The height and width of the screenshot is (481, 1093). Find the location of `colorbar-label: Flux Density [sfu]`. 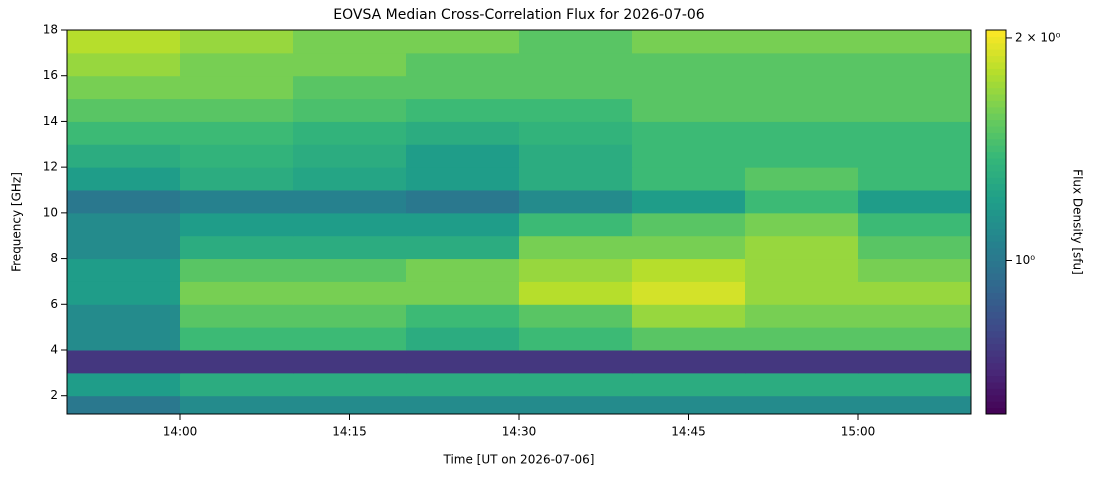

colorbar-label: Flux Density [sfu] is located at coordinates (1078, 222).